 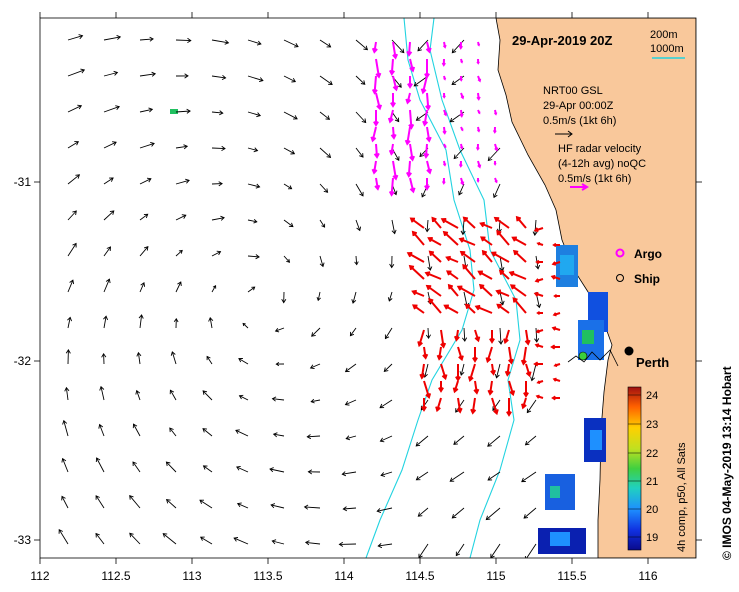 What do you see at coordinates (579, 121) in the screenshot?
I see `legend-model-scale: 0.5m/s (1kt 6h)` at bounding box center [579, 121].